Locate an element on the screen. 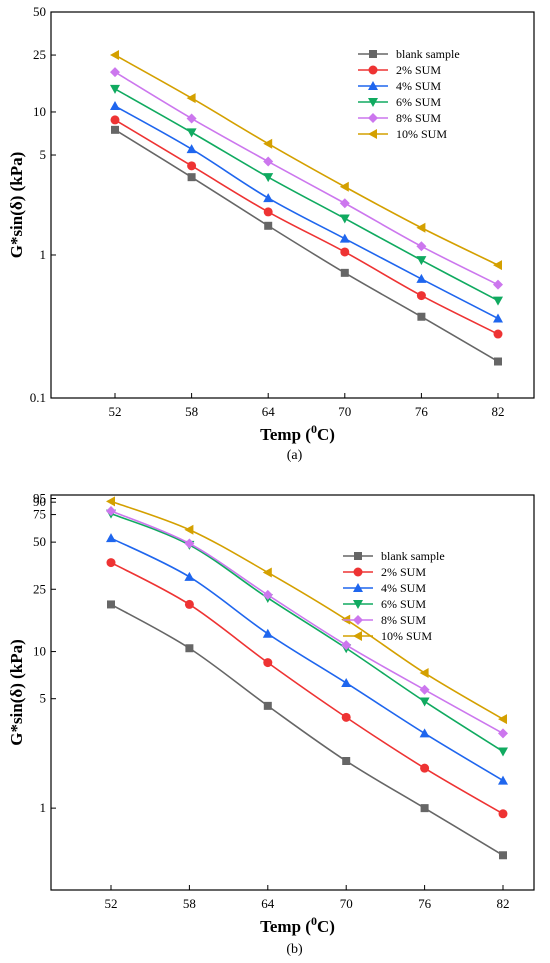  legend-label: 10% SUM is located at coordinates (421, 134).